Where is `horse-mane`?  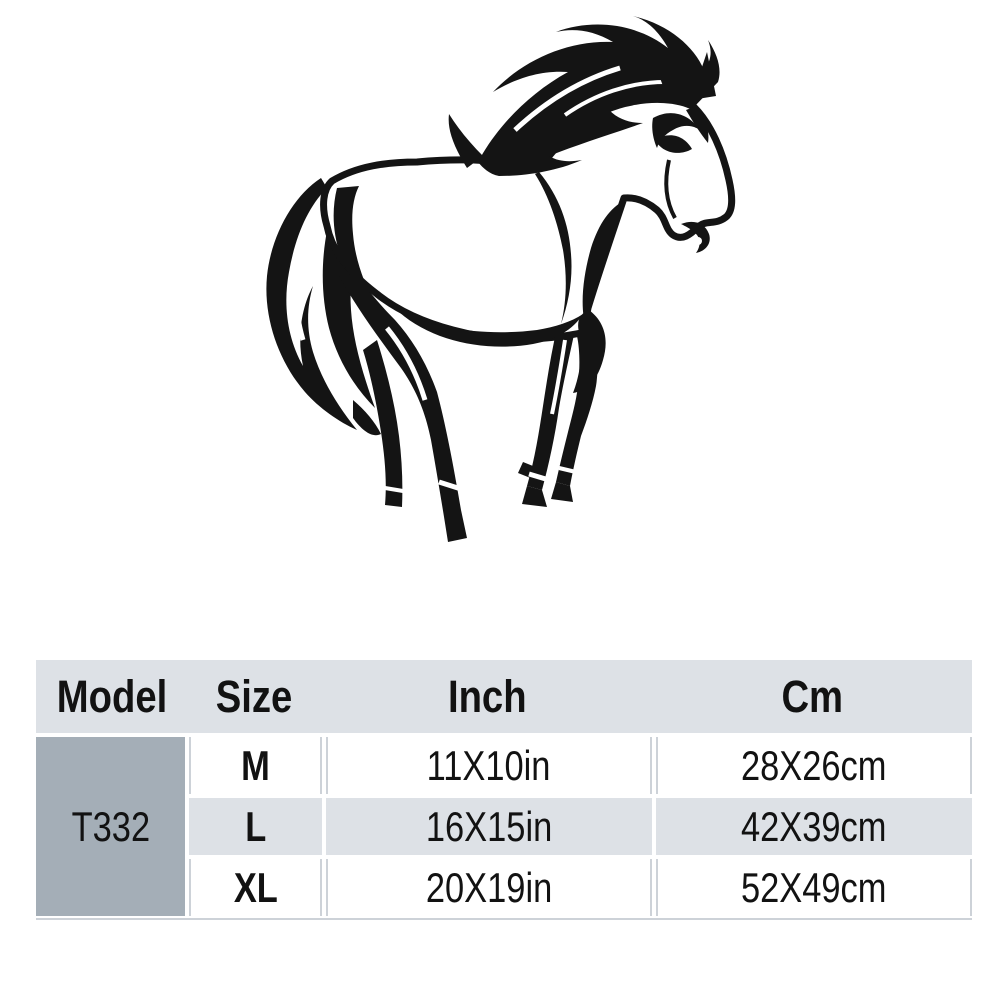
horse-mane is located at coordinates (584, 96).